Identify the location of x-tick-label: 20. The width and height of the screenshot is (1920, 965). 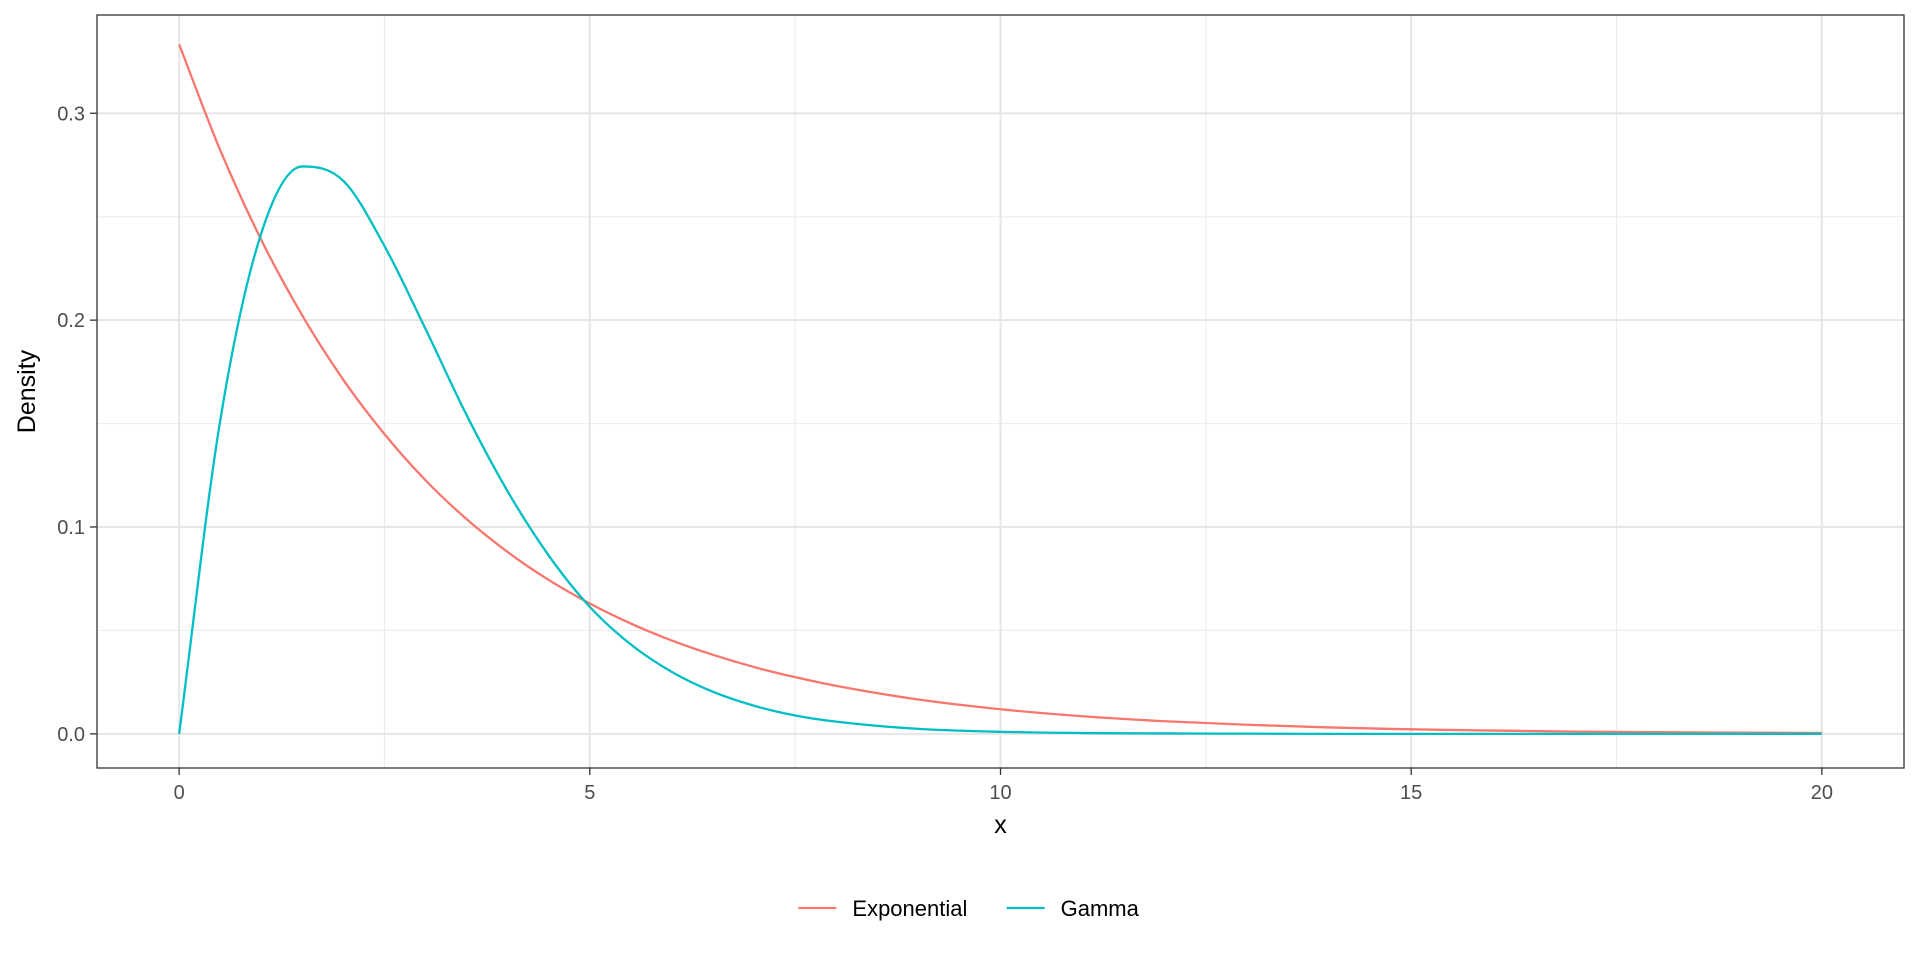
(1822, 793).